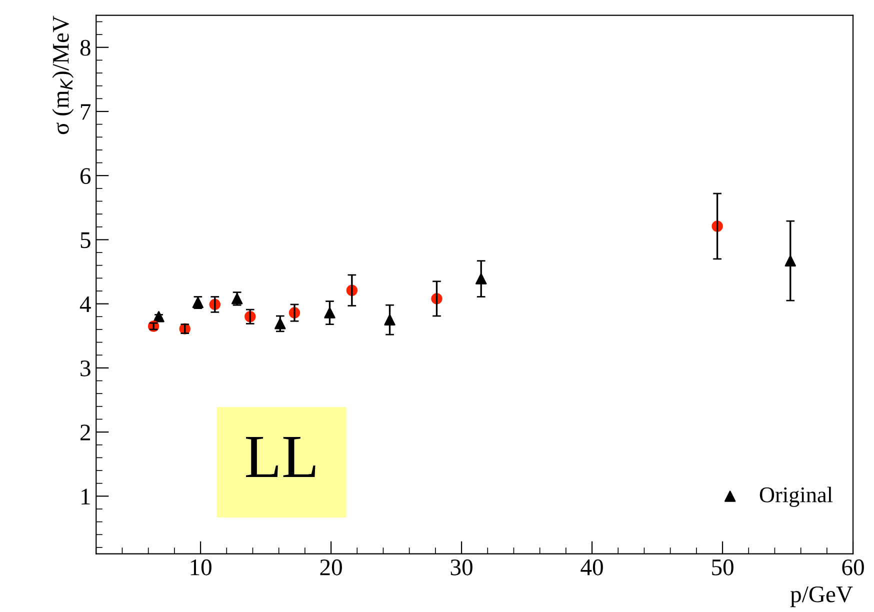 Image resolution: width=874 pixels, height=612 pixels. What do you see at coordinates (85, 368) in the screenshot?
I see `y-tick-label: 3` at bounding box center [85, 368].